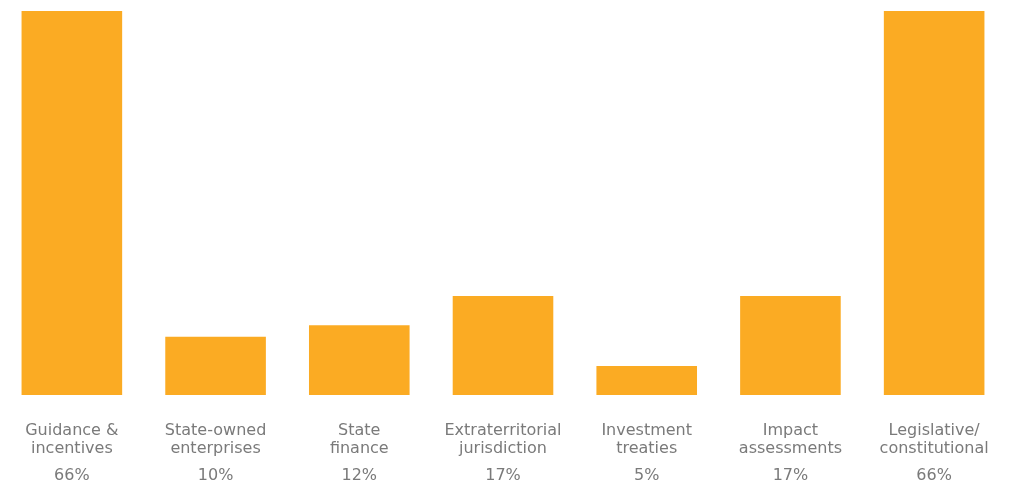  Describe the element at coordinates (359, 438) in the screenshot. I see `x-tick-label: State finance` at that location.